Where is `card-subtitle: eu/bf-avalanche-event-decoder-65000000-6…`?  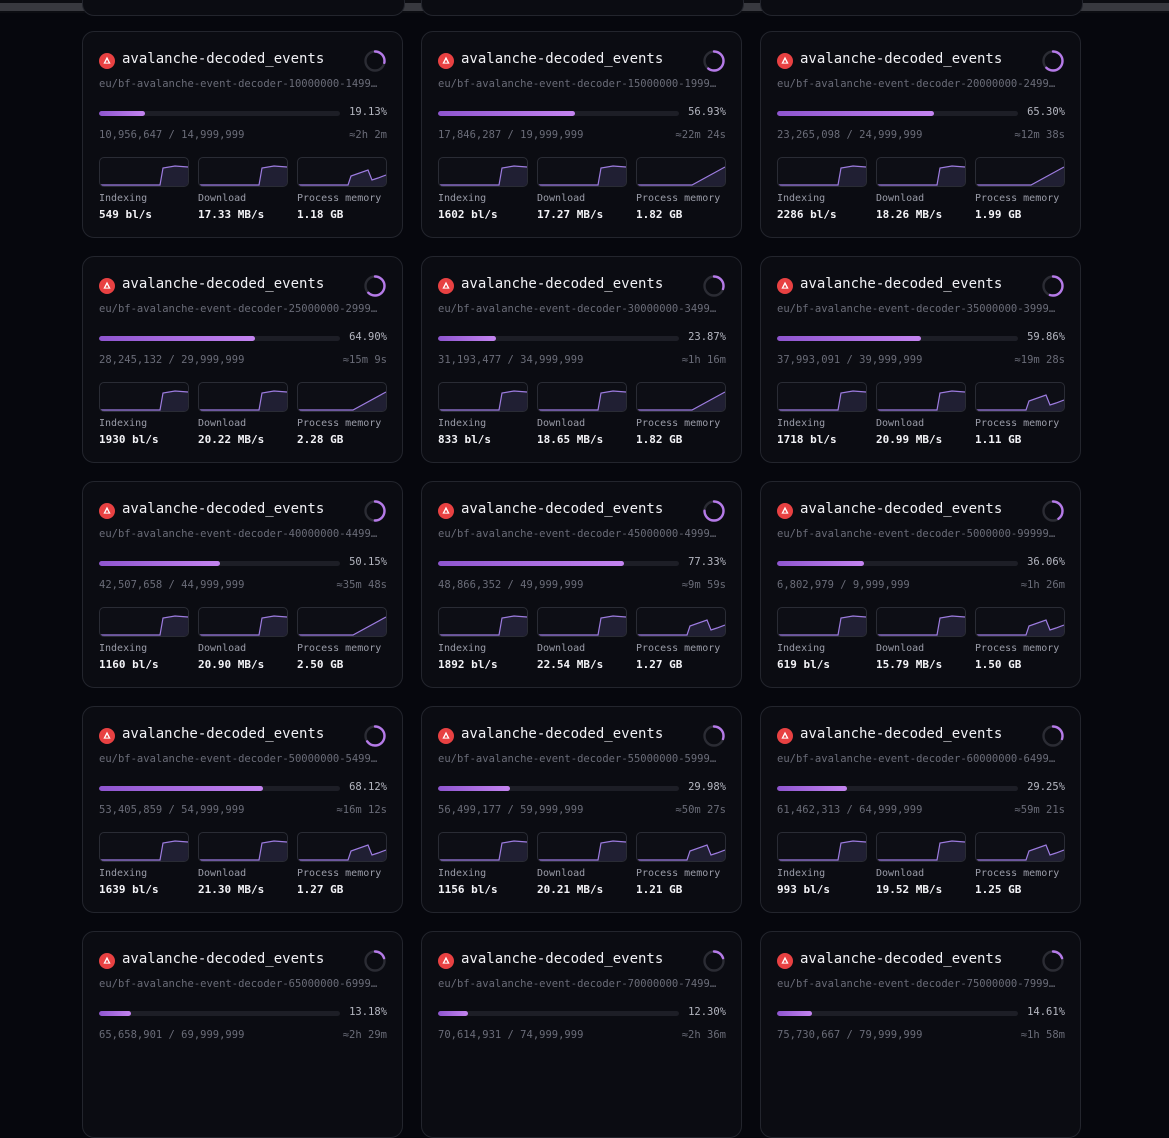 card-subtitle: eu/bf-avalanche-event-decoder-65000000-6… is located at coordinates (240, 984).